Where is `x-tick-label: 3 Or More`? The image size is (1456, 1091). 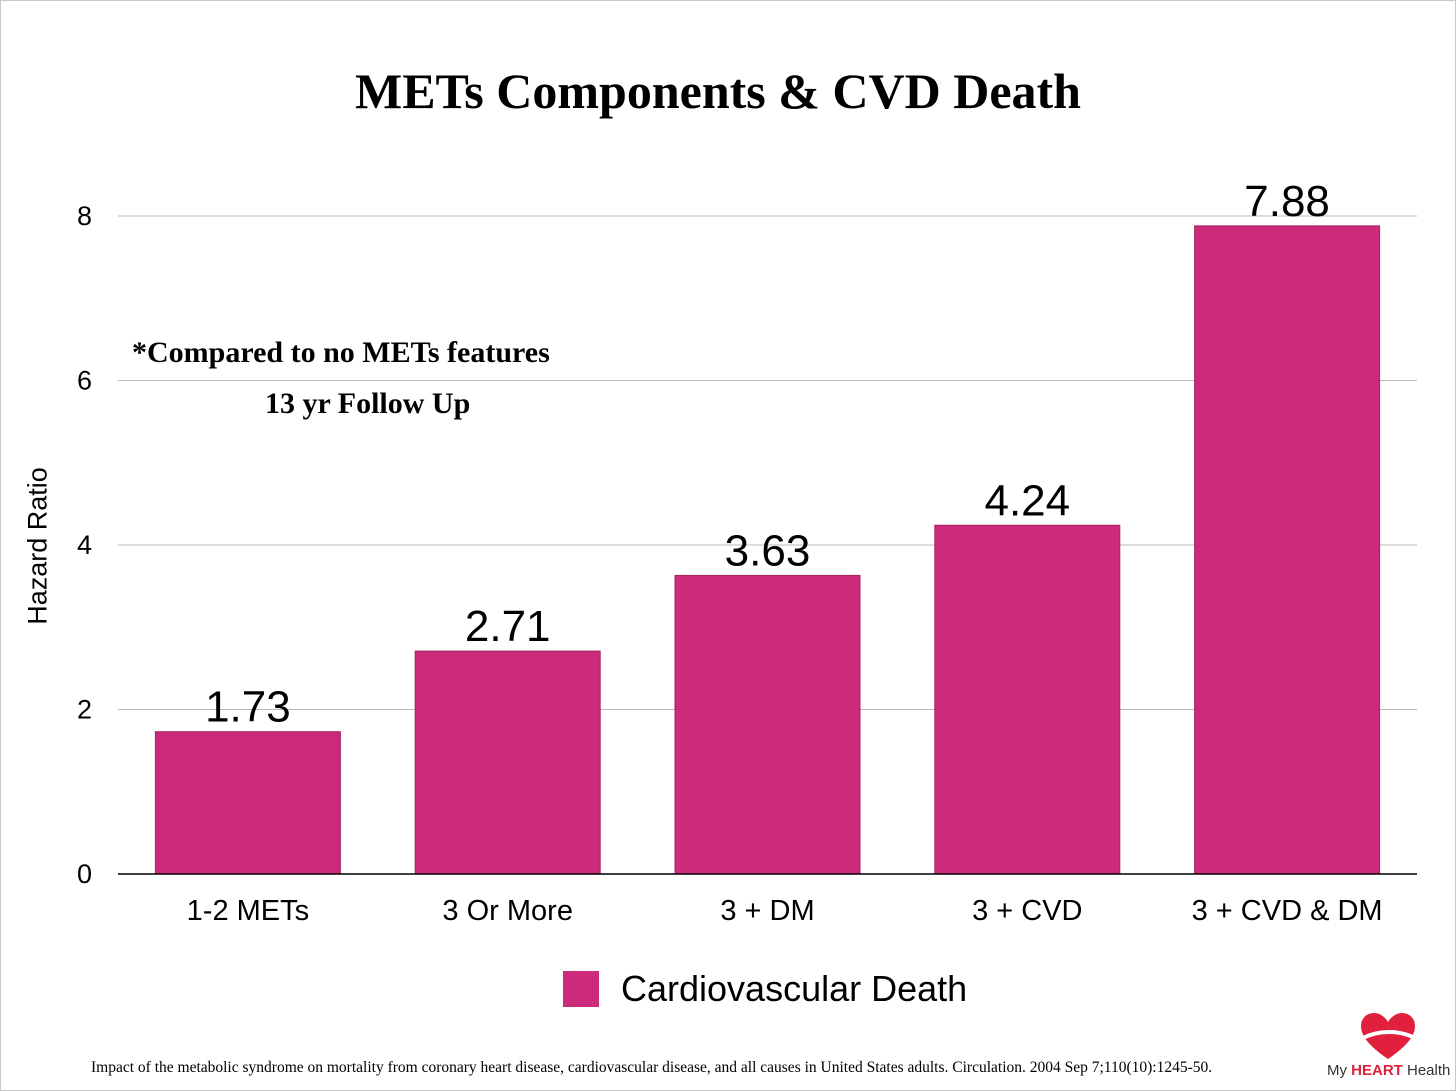 x-tick-label: 3 Or More is located at coordinates (507, 911).